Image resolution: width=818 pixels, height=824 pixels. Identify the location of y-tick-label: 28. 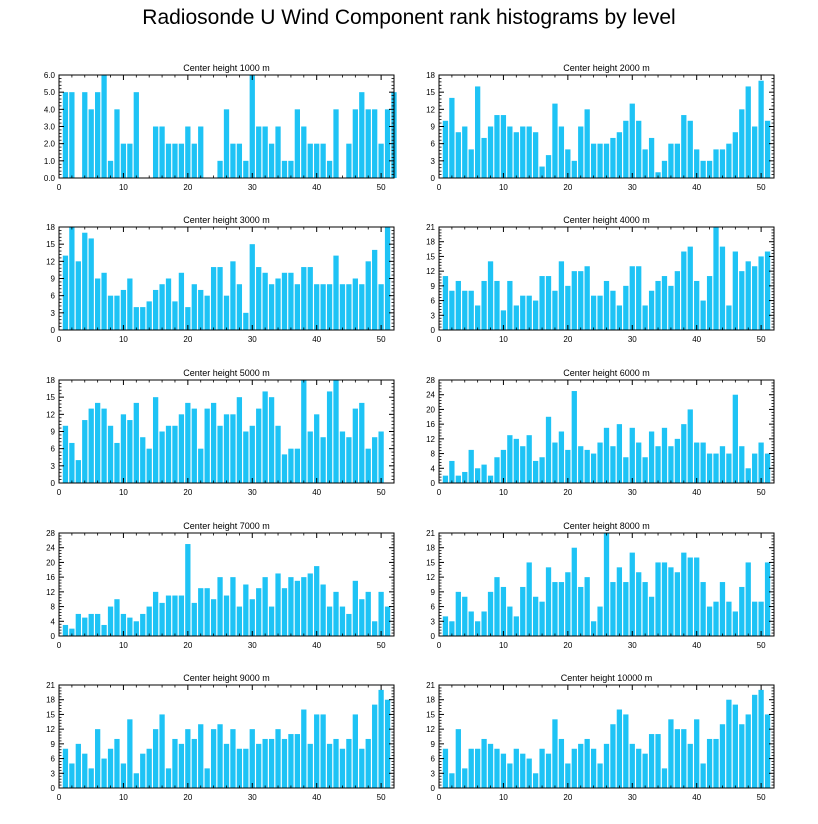
(430, 380).